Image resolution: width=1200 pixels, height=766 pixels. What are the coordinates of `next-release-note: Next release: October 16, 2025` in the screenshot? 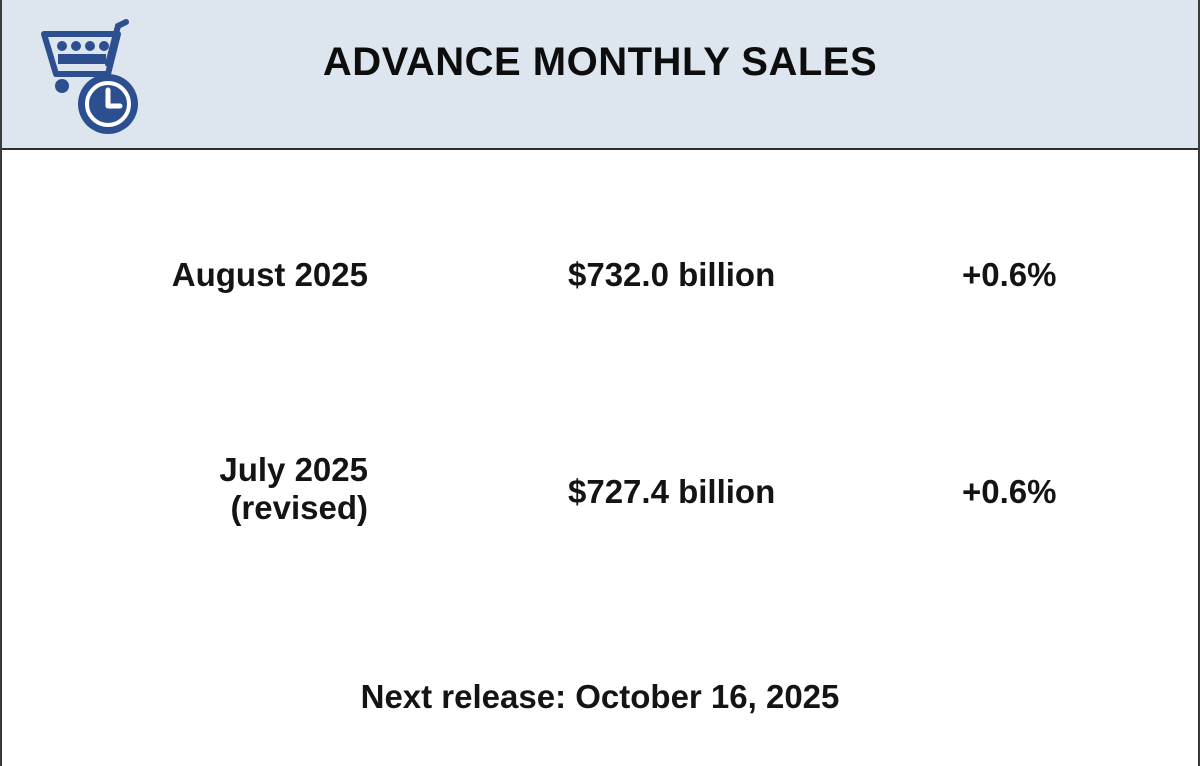 It's located at (600, 696).